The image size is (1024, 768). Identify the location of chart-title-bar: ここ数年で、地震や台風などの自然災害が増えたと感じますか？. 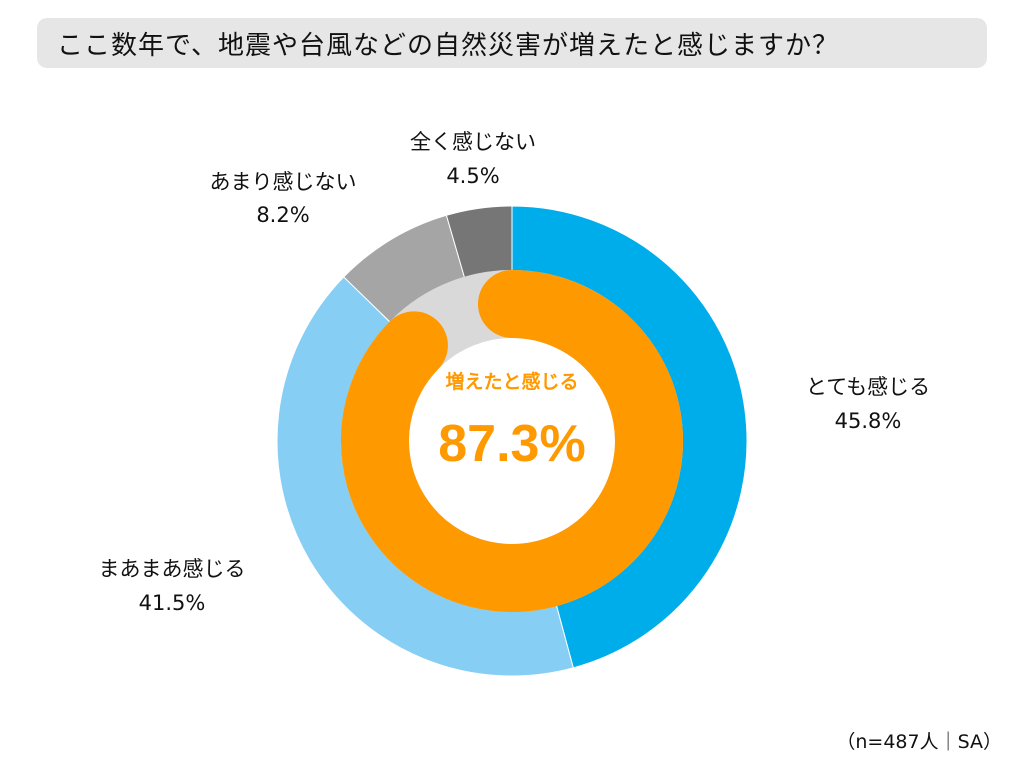
(512, 43).